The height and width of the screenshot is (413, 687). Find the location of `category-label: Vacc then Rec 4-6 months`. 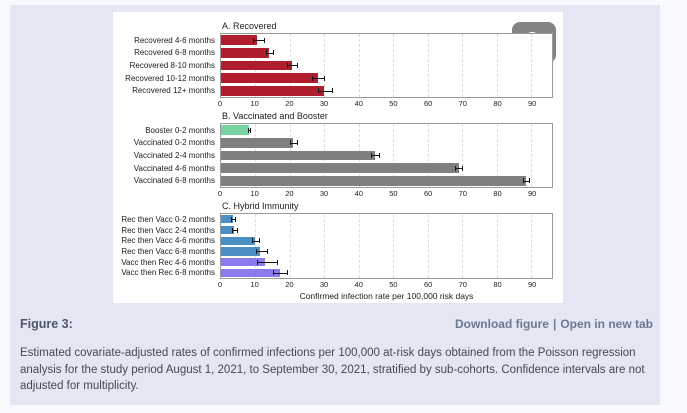

category-label: Vacc then Rec 4-6 months is located at coordinates (168, 262).